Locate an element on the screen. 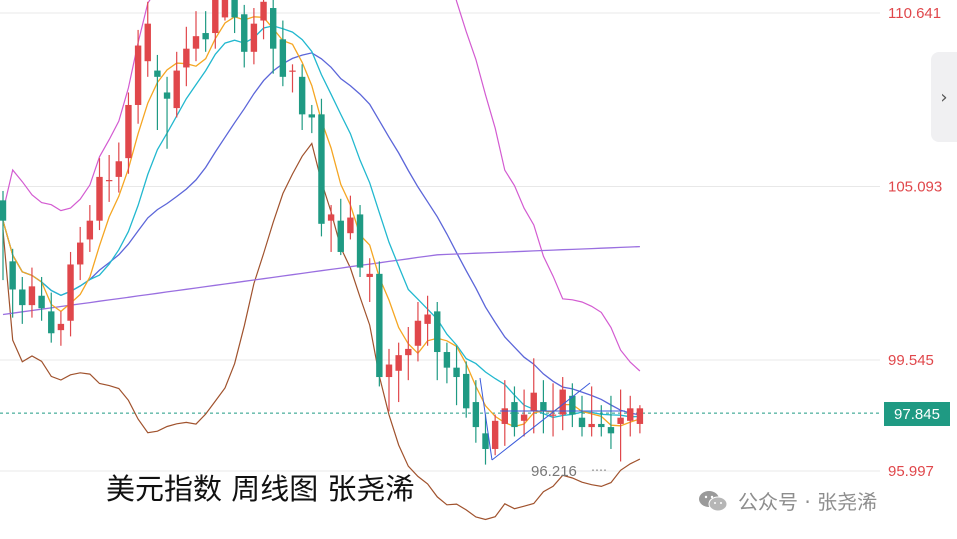 The height and width of the screenshot is (539, 957). expand-panel-arrow-icon: › is located at coordinates (944, 97).